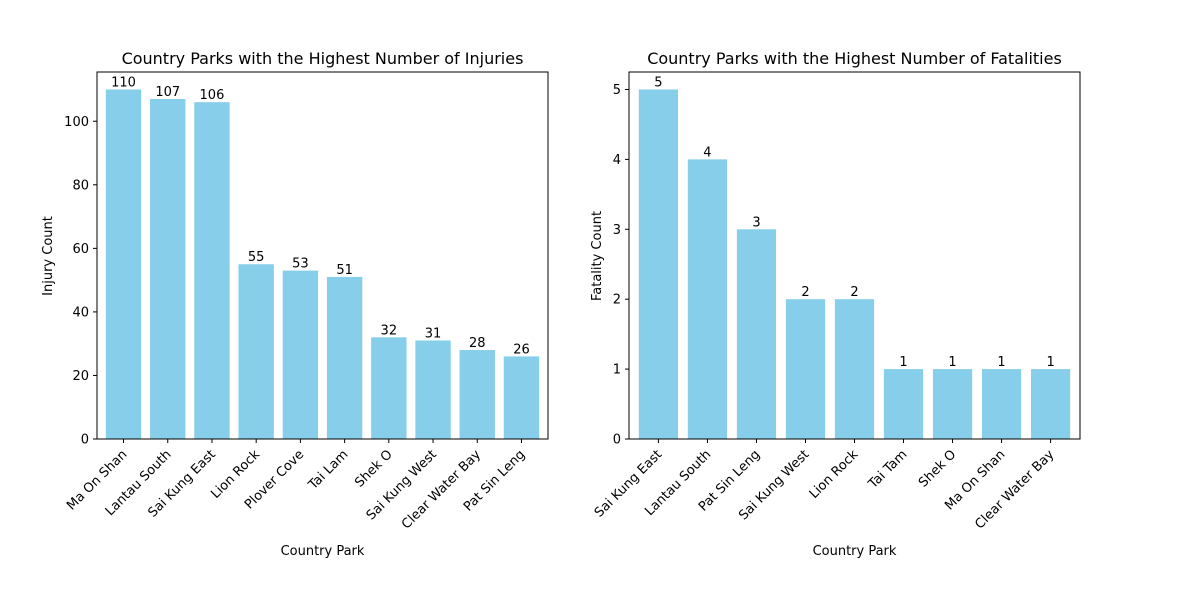 The width and height of the screenshot is (1200, 600). Describe the element at coordinates (597, 256) in the screenshot. I see `fatalities-y-axis-label: Fatality Count` at that location.